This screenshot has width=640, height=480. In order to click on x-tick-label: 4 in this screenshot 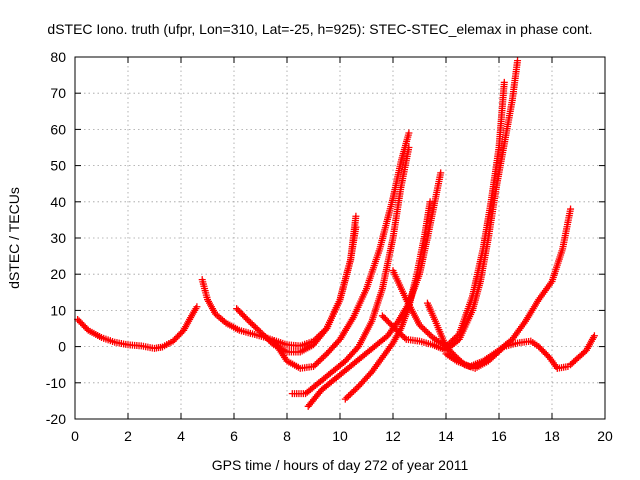, I will do `click(181, 436)`.